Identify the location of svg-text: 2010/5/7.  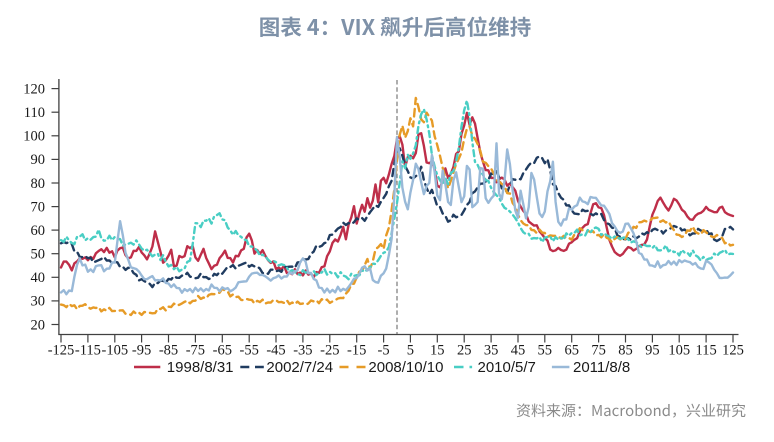
(507, 367).